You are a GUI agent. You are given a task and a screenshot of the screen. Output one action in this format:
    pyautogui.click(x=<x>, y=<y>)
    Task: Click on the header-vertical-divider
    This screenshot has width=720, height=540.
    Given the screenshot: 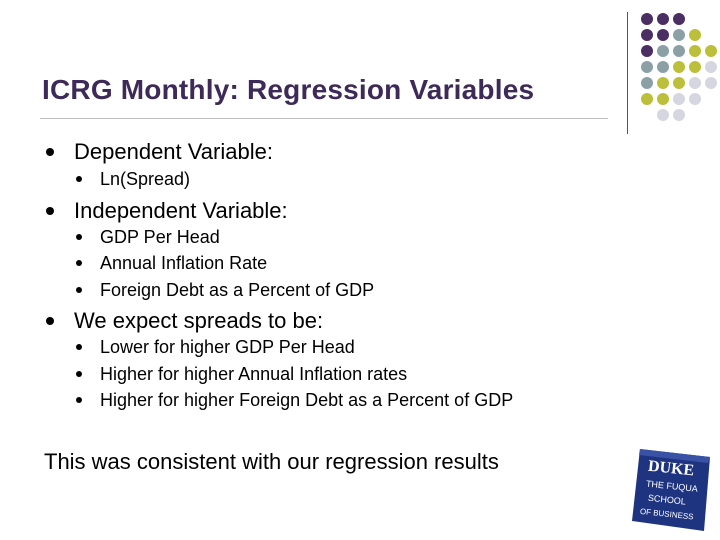 What is the action you would take?
    pyautogui.click(x=627, y=73)
    